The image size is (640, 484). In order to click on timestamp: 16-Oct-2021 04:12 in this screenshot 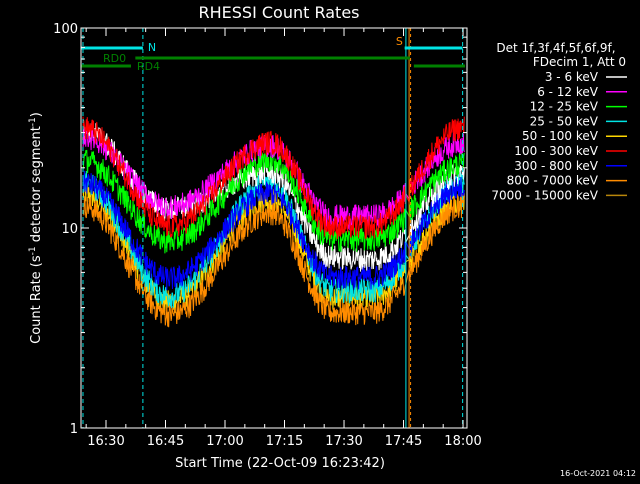, I will do `click(598, 473)`.